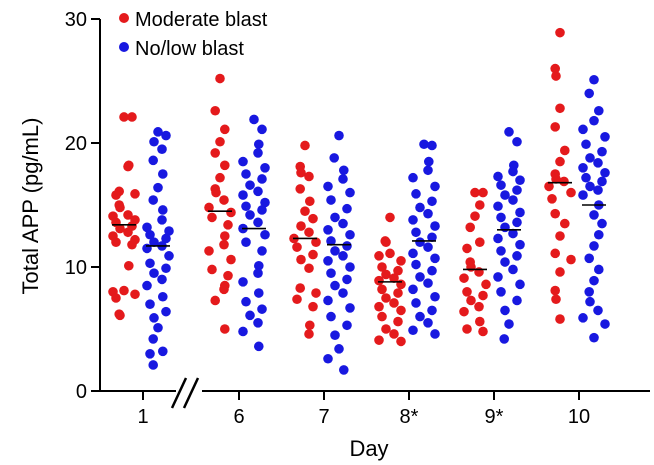 This screenshot has width=654, height=465. Describe the element at coordinates (189, 49) in the screenshot. I see `legend-label-no-low-blast: No/low blast` at that location.